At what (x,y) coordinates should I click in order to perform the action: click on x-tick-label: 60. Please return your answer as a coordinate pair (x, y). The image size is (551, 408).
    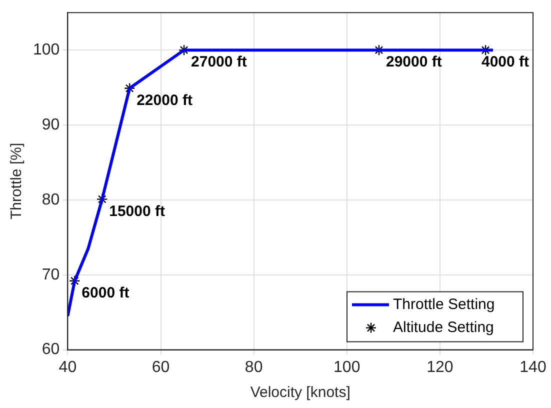
    Looking at the image, I should click on (161, 367).